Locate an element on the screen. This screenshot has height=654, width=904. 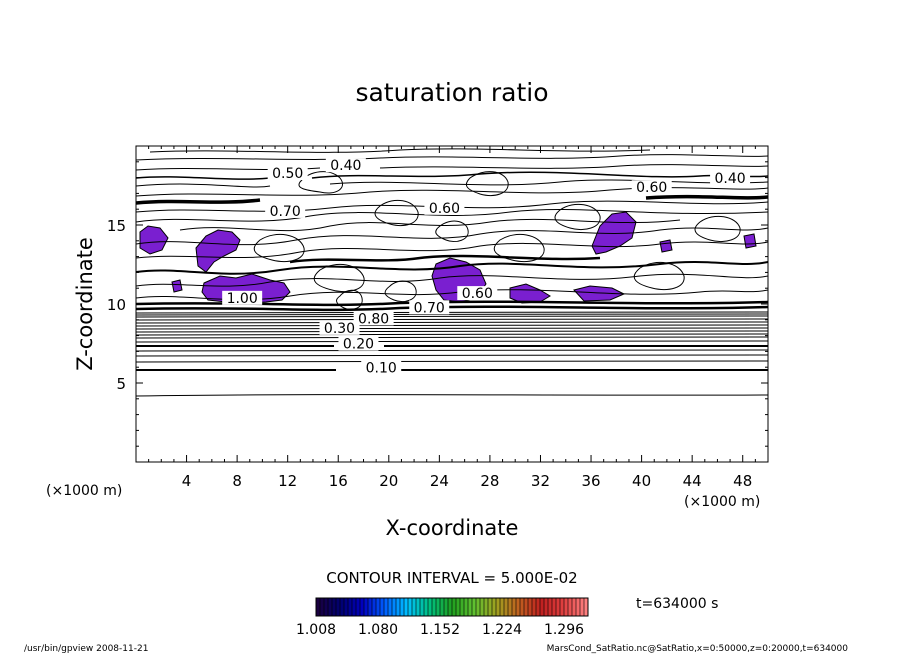
contour-label: 0.50 is located at coordinates (287, 174).